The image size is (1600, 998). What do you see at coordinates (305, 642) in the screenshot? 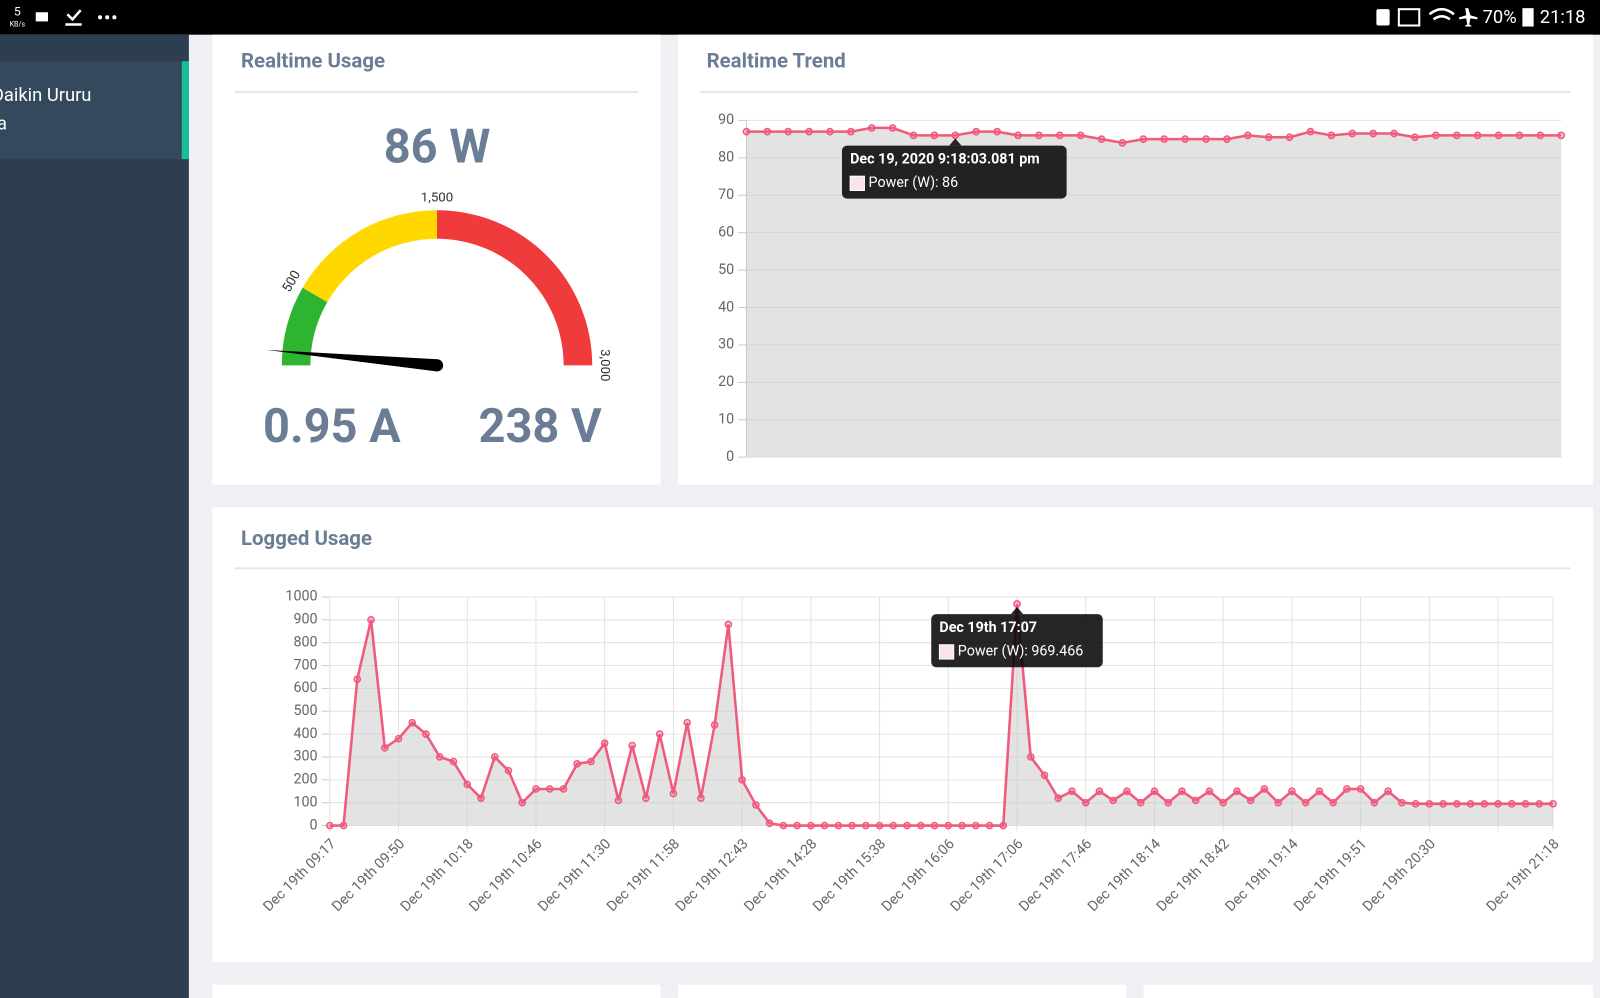
I see `y-tick-label: 800` at bounding box center [305, 642].